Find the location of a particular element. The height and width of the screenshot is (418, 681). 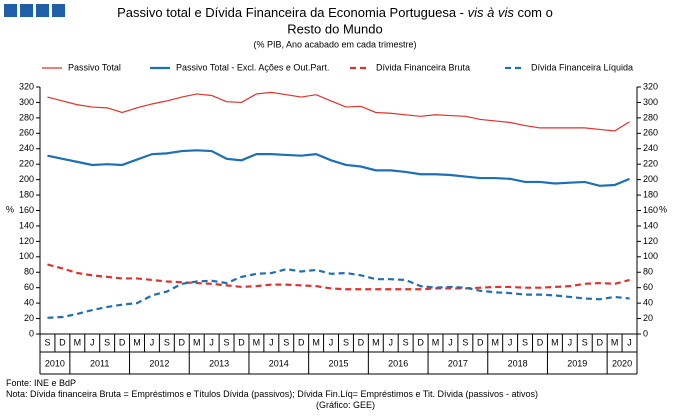

y-axis-label: % is located at coordinates (10, 209).